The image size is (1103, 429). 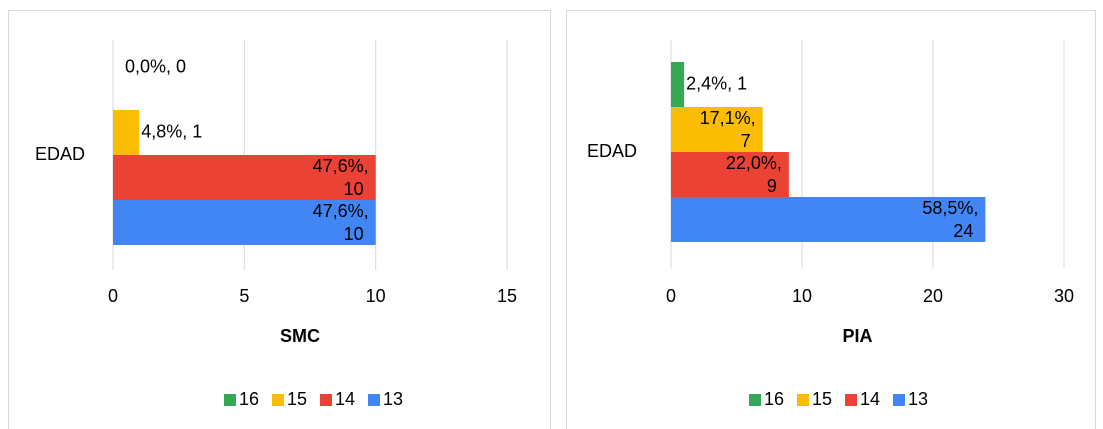 What do you see at coordinates (155, 66) in the screenshot?
I see `data-label: 0,0%, 0` at bounding box center [155, 66].